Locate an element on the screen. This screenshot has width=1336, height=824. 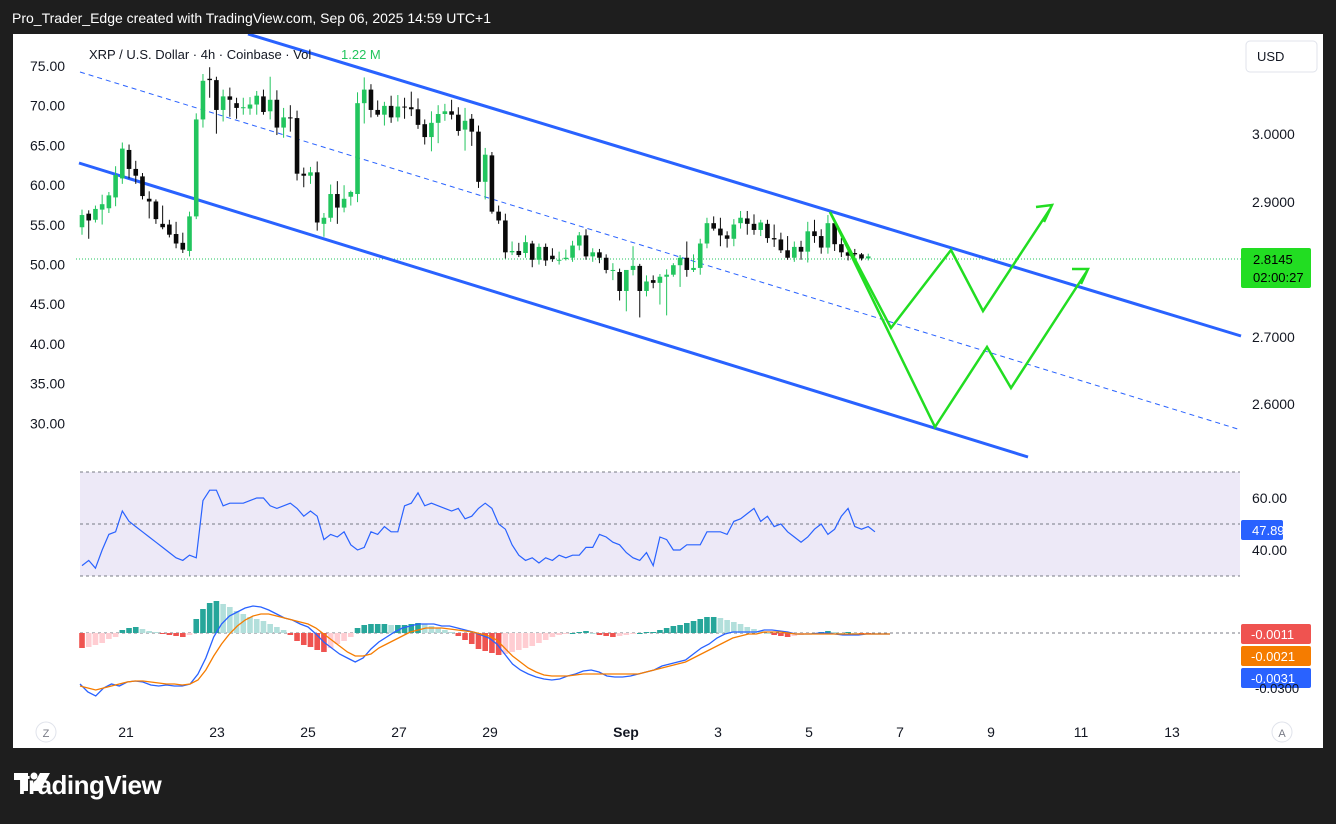
zoom-reset-button is located at coordinates (46, 732).